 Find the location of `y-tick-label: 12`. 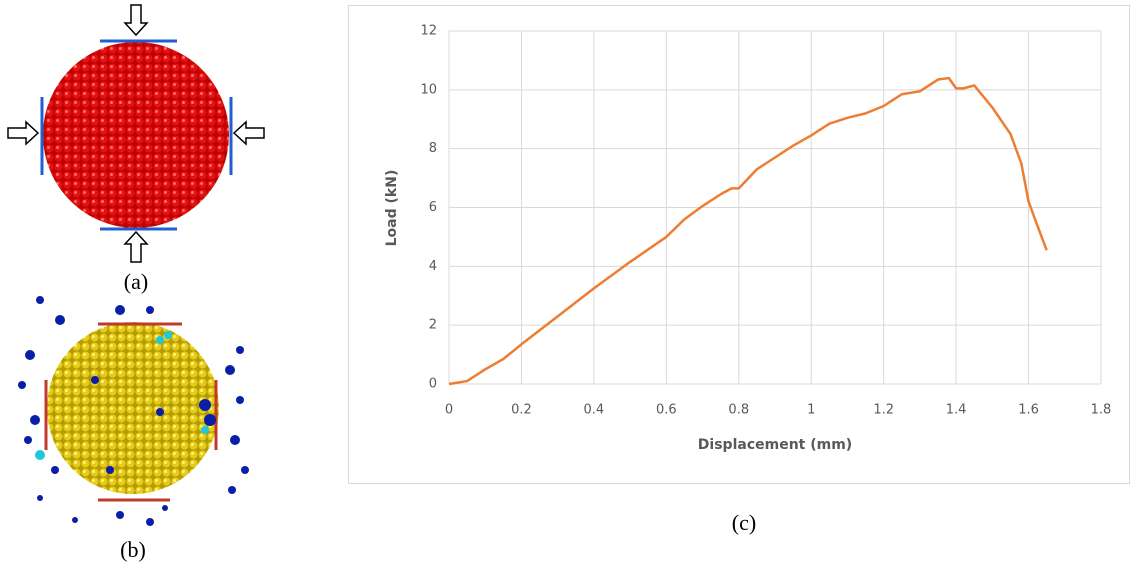

y-tick-label: 12 is located at coordinates (428, 31).